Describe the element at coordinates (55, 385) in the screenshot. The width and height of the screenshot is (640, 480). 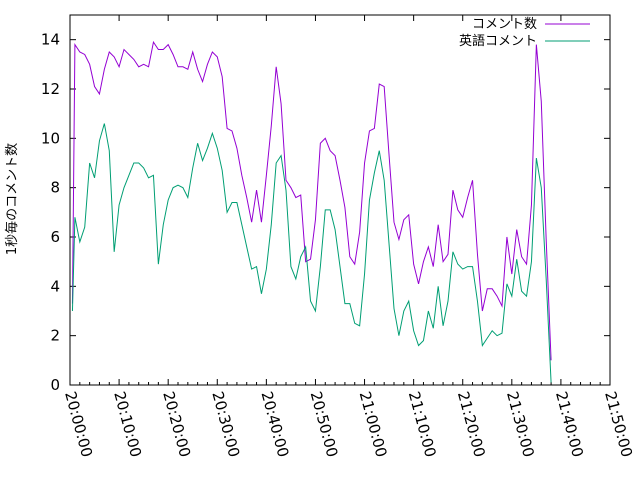
I see `y-tick-label: 0` at that location.